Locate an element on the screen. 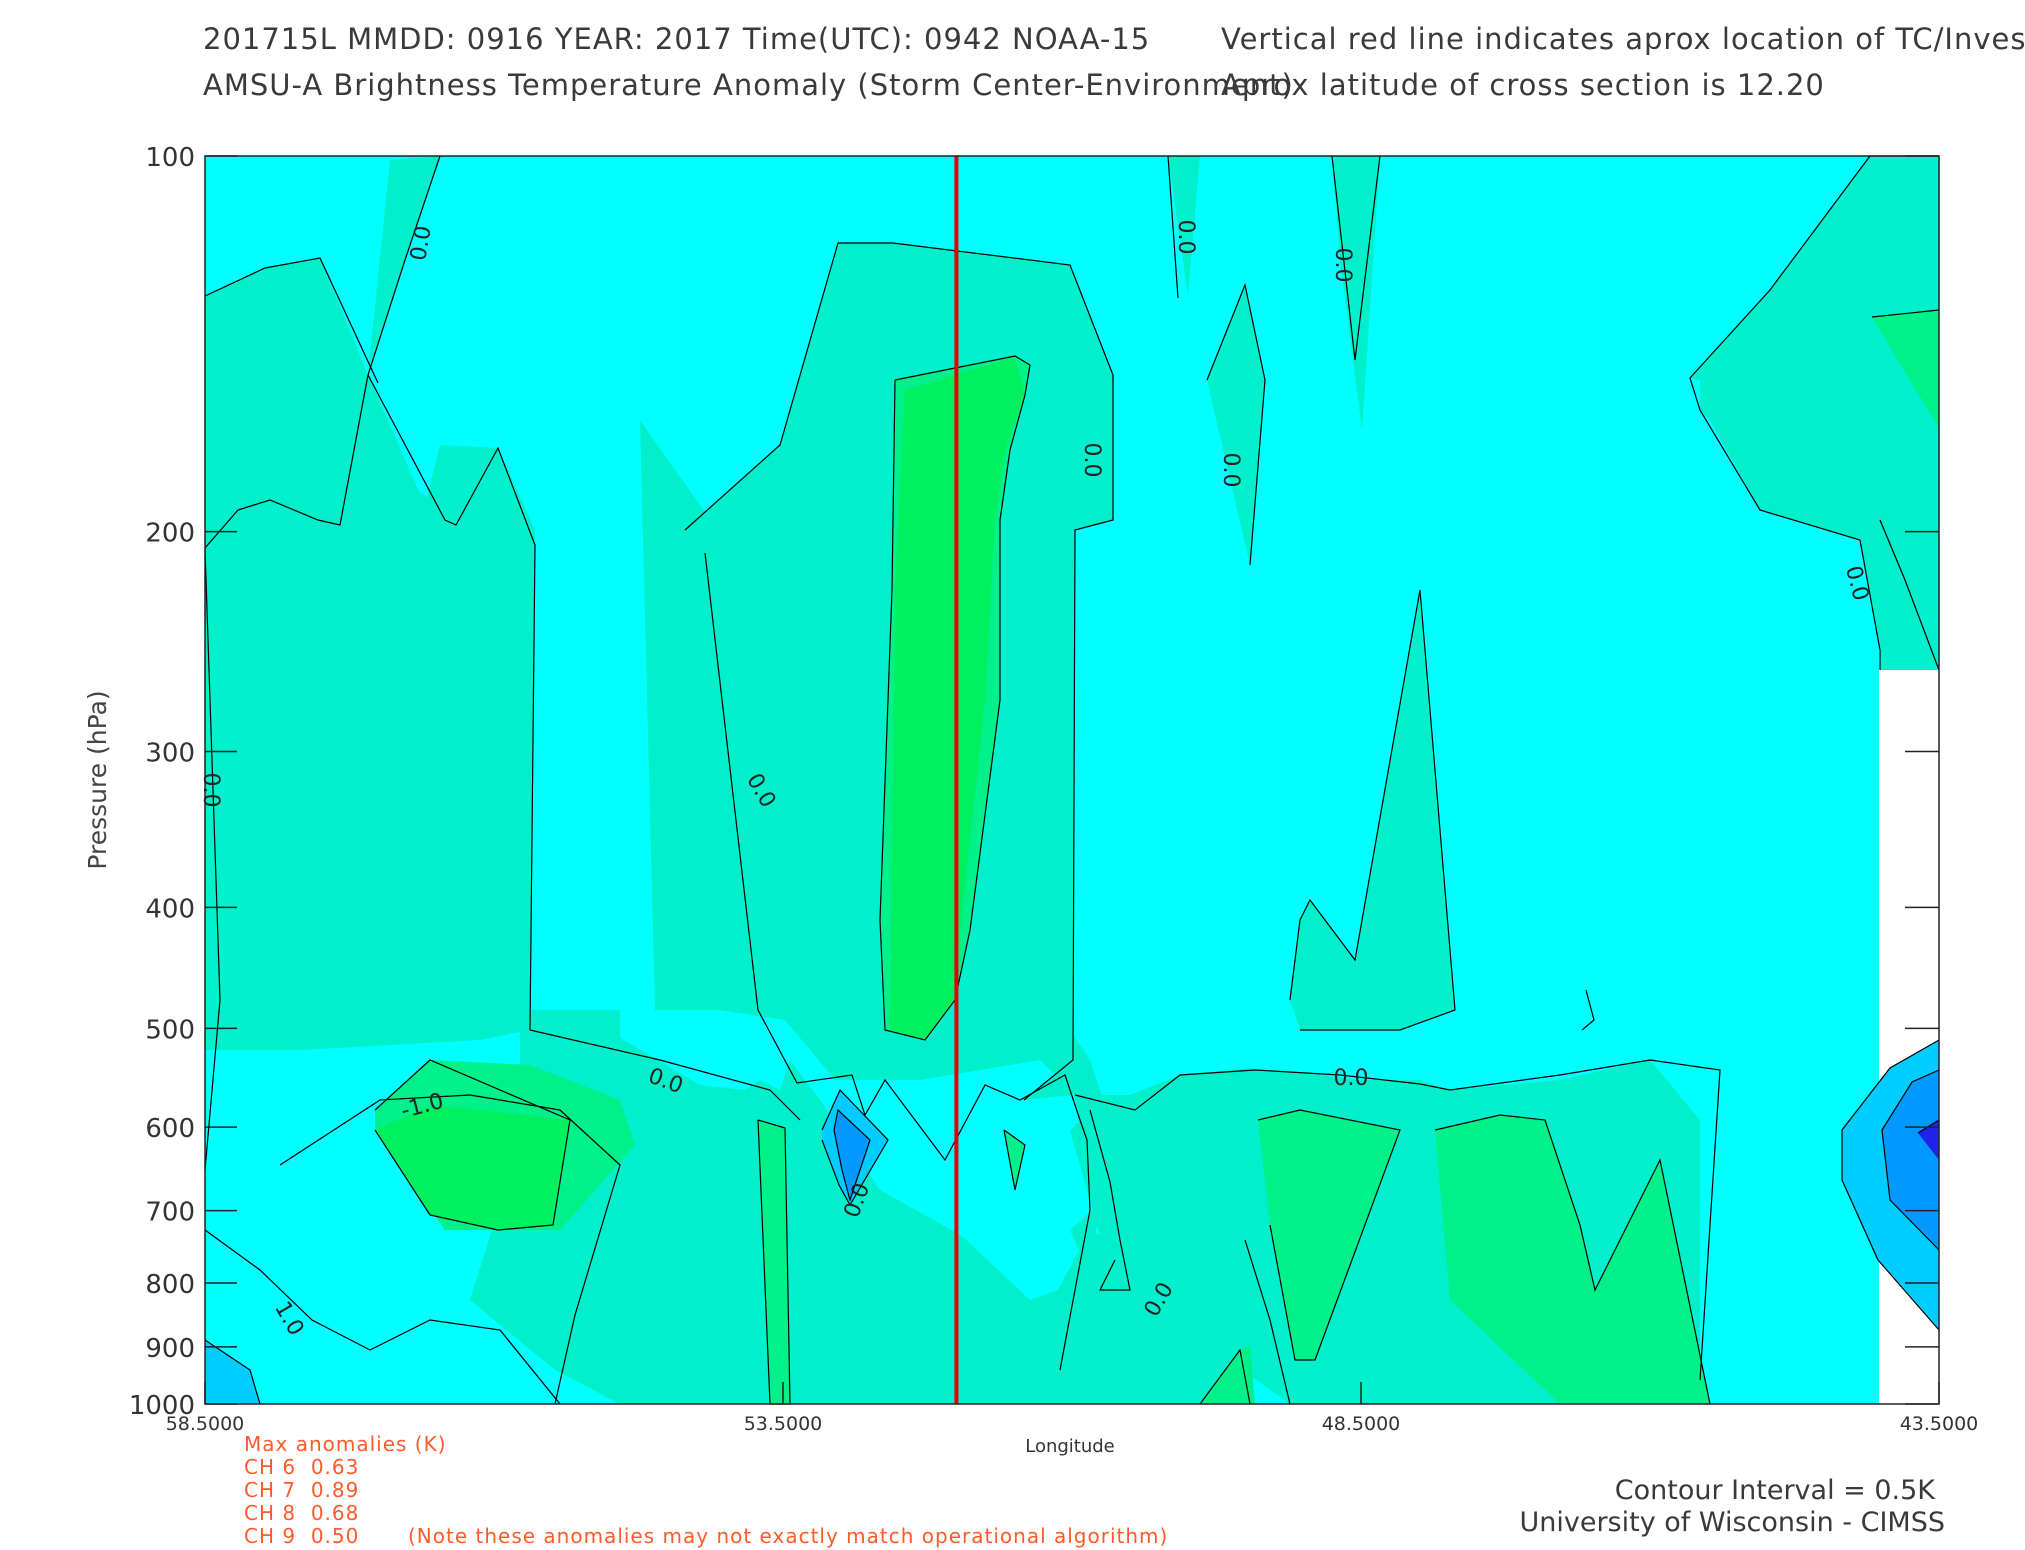  anomaly-row-ch6: CH 6 0.63 is located at coordinates (302, 1467).